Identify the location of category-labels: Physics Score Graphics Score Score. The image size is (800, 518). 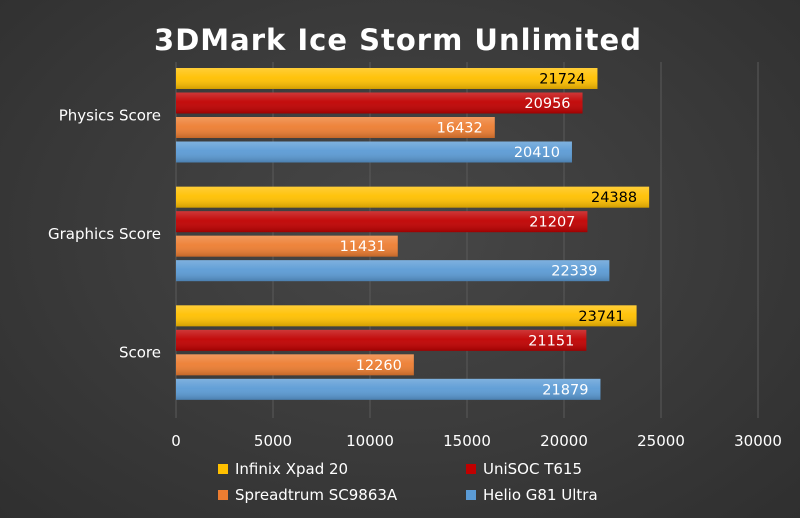
(104, 233).